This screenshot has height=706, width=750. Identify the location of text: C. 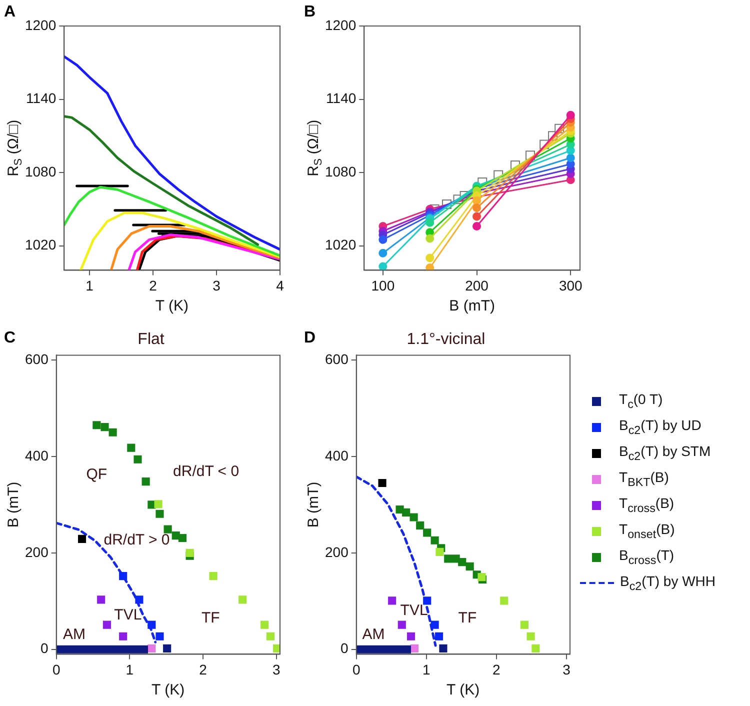
(10, 337).